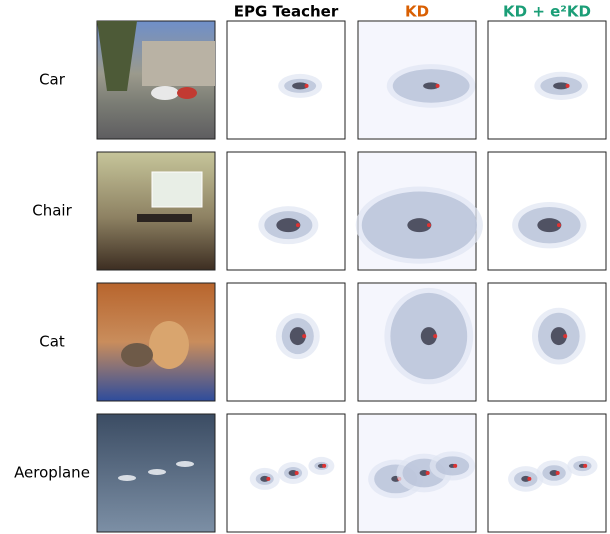 This screenshot has height=534, width=610. What do you see at coordinates (52, 342) in the screenshot?
I see `row-label: Cat` at bounding box center [52, 342].